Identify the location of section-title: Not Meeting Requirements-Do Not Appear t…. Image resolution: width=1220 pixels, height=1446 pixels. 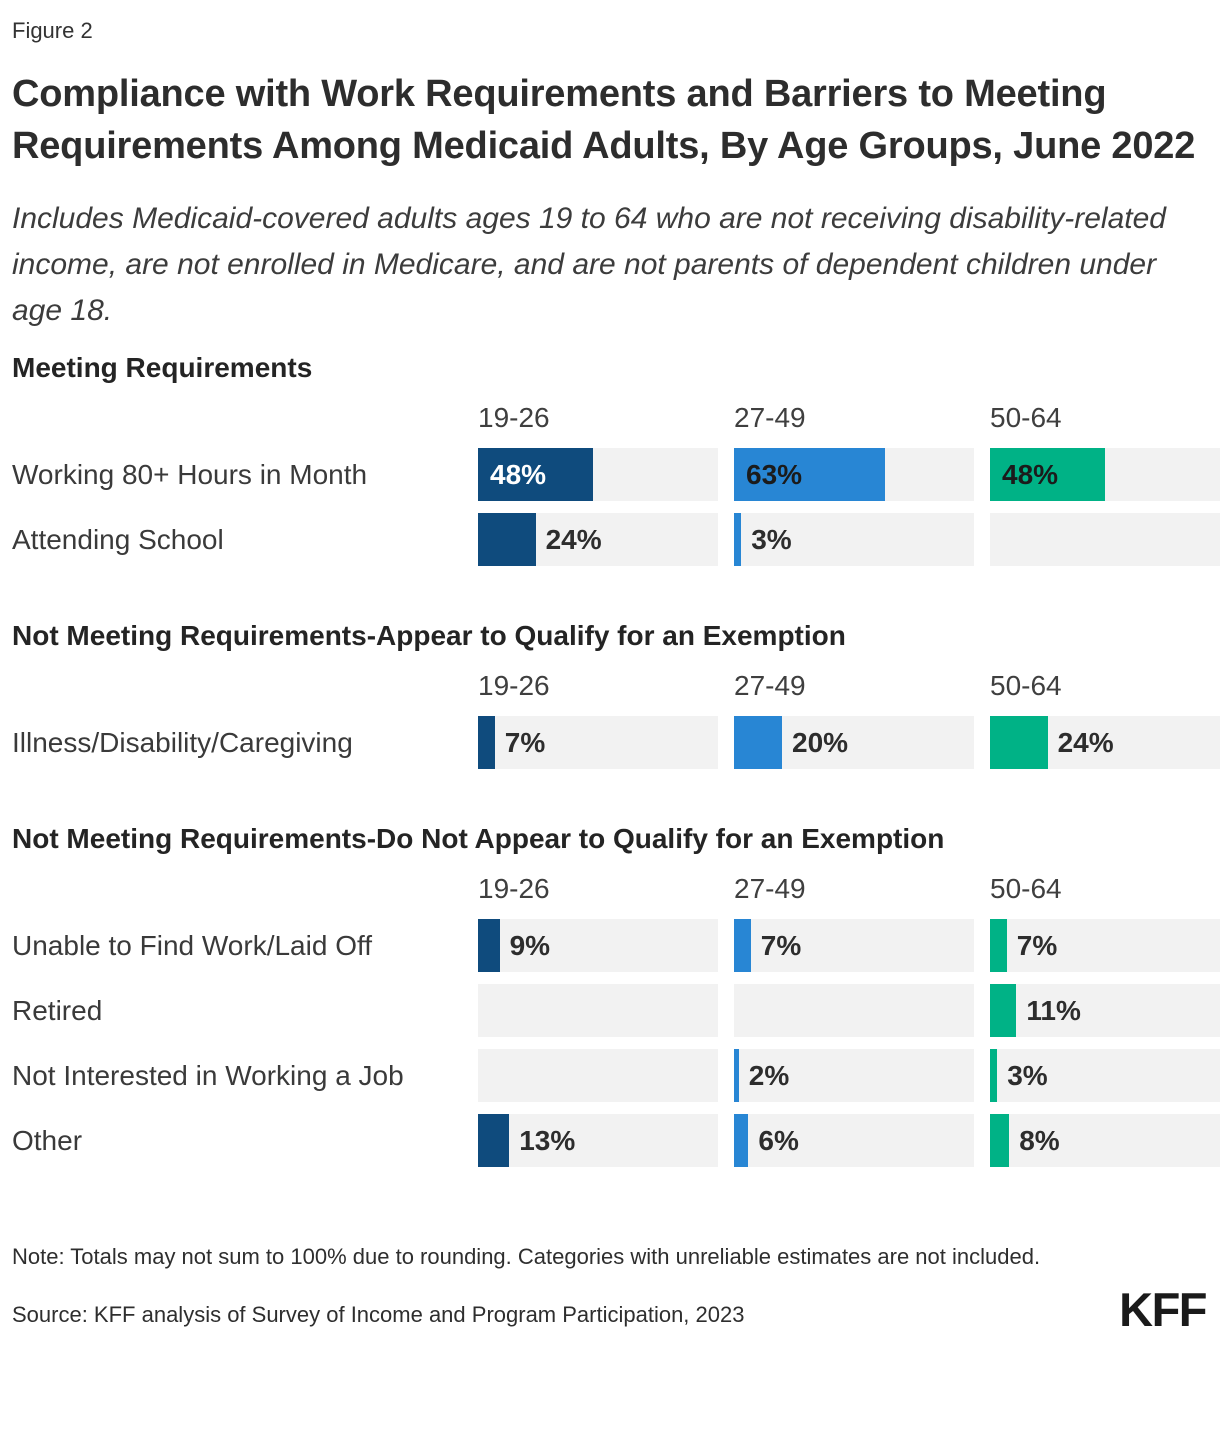
(478, 838).